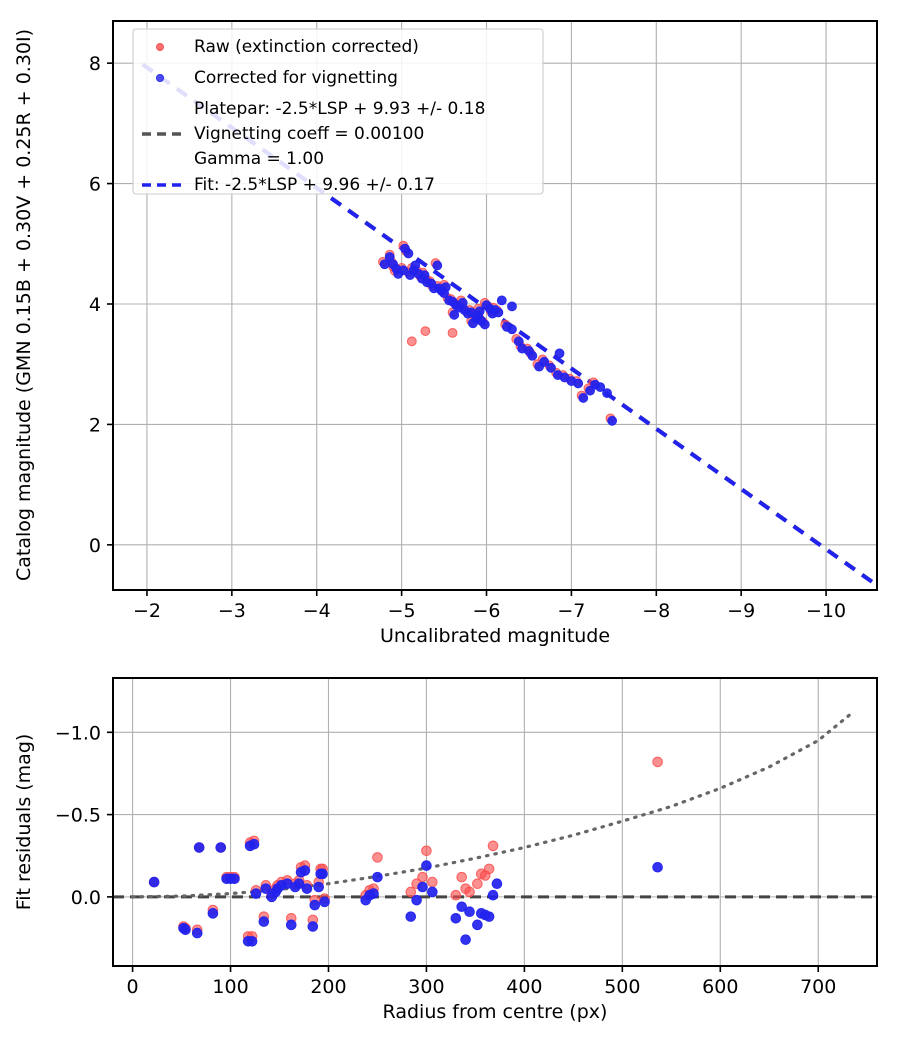 This screenshot has width=900, height=1050. What do you see at coordinates (306, 47) in the screenshot?
I see `legend-label: Raw (extinction corrected)` at bounding box center [306, 47].